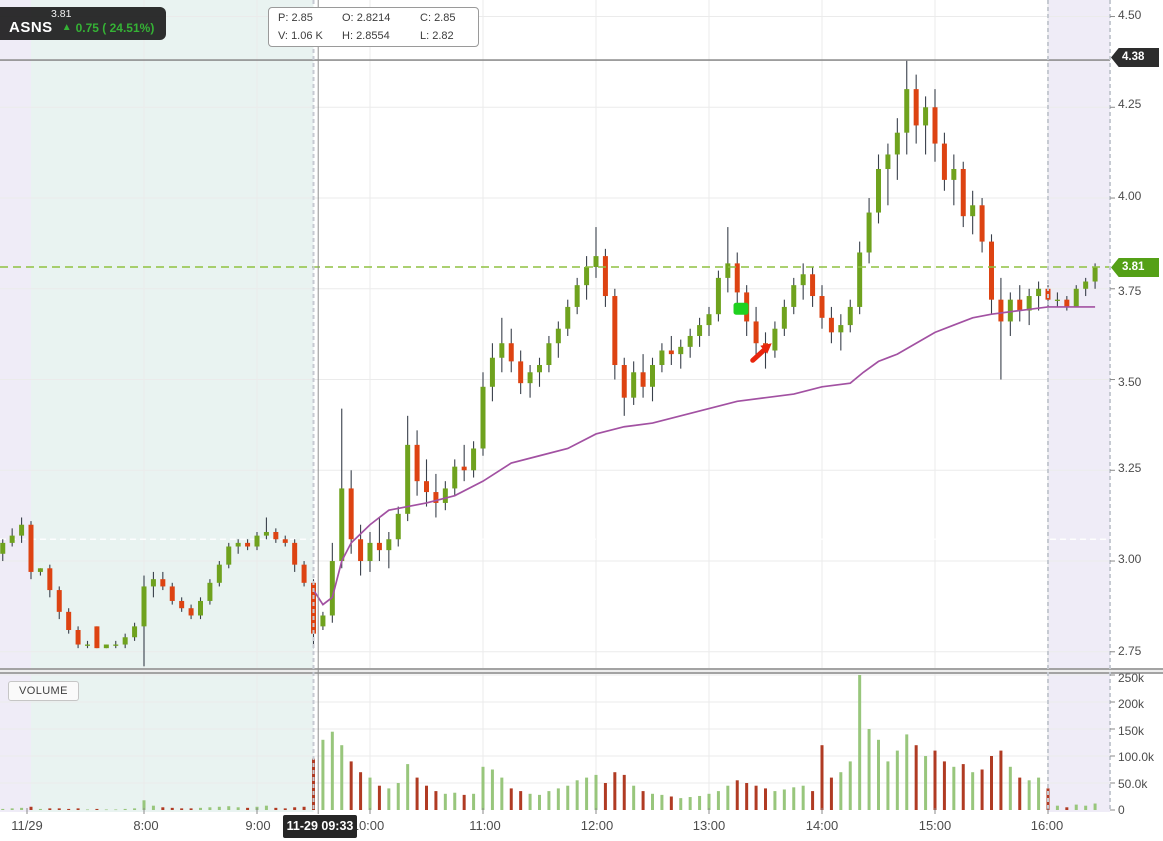  Describe the element at coordinates (438, 18) in the screenshot. I see `info-close: C: 2.85` at that location.